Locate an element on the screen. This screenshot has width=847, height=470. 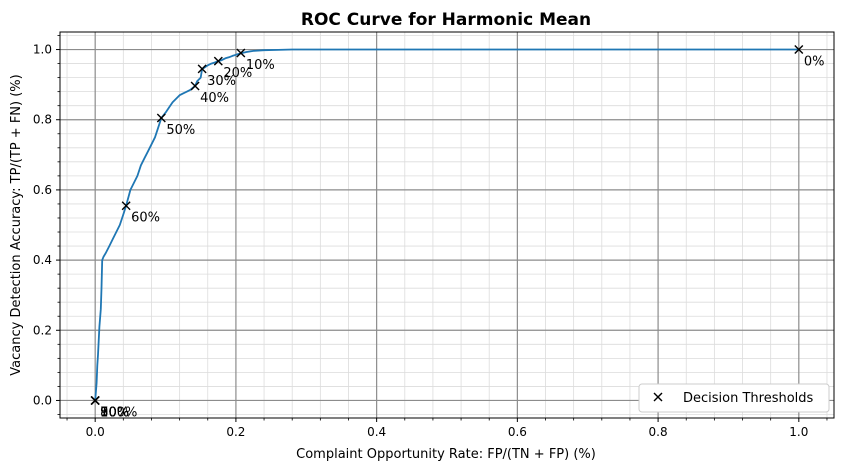
legend: Decision Thresholds is located at coordinates (734, 398).